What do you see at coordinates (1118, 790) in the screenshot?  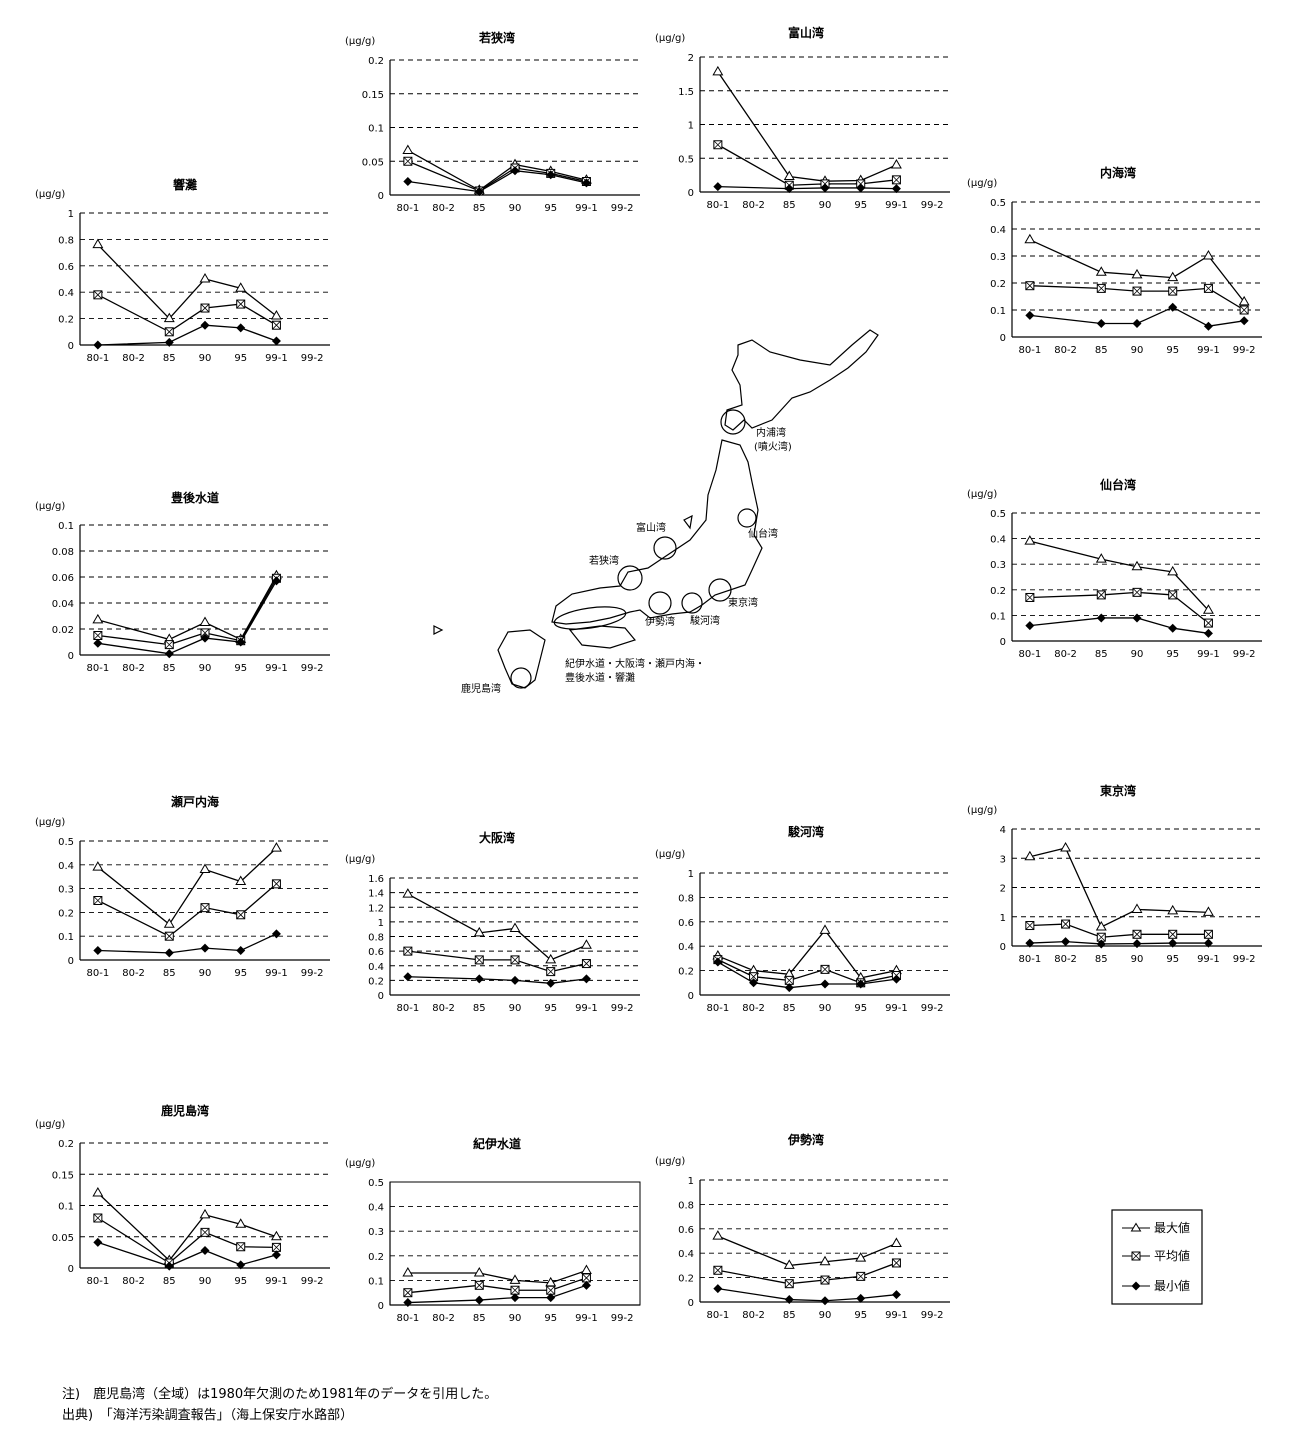 I see `chart-title: 東京湾` at bounding box center [1118, 790].